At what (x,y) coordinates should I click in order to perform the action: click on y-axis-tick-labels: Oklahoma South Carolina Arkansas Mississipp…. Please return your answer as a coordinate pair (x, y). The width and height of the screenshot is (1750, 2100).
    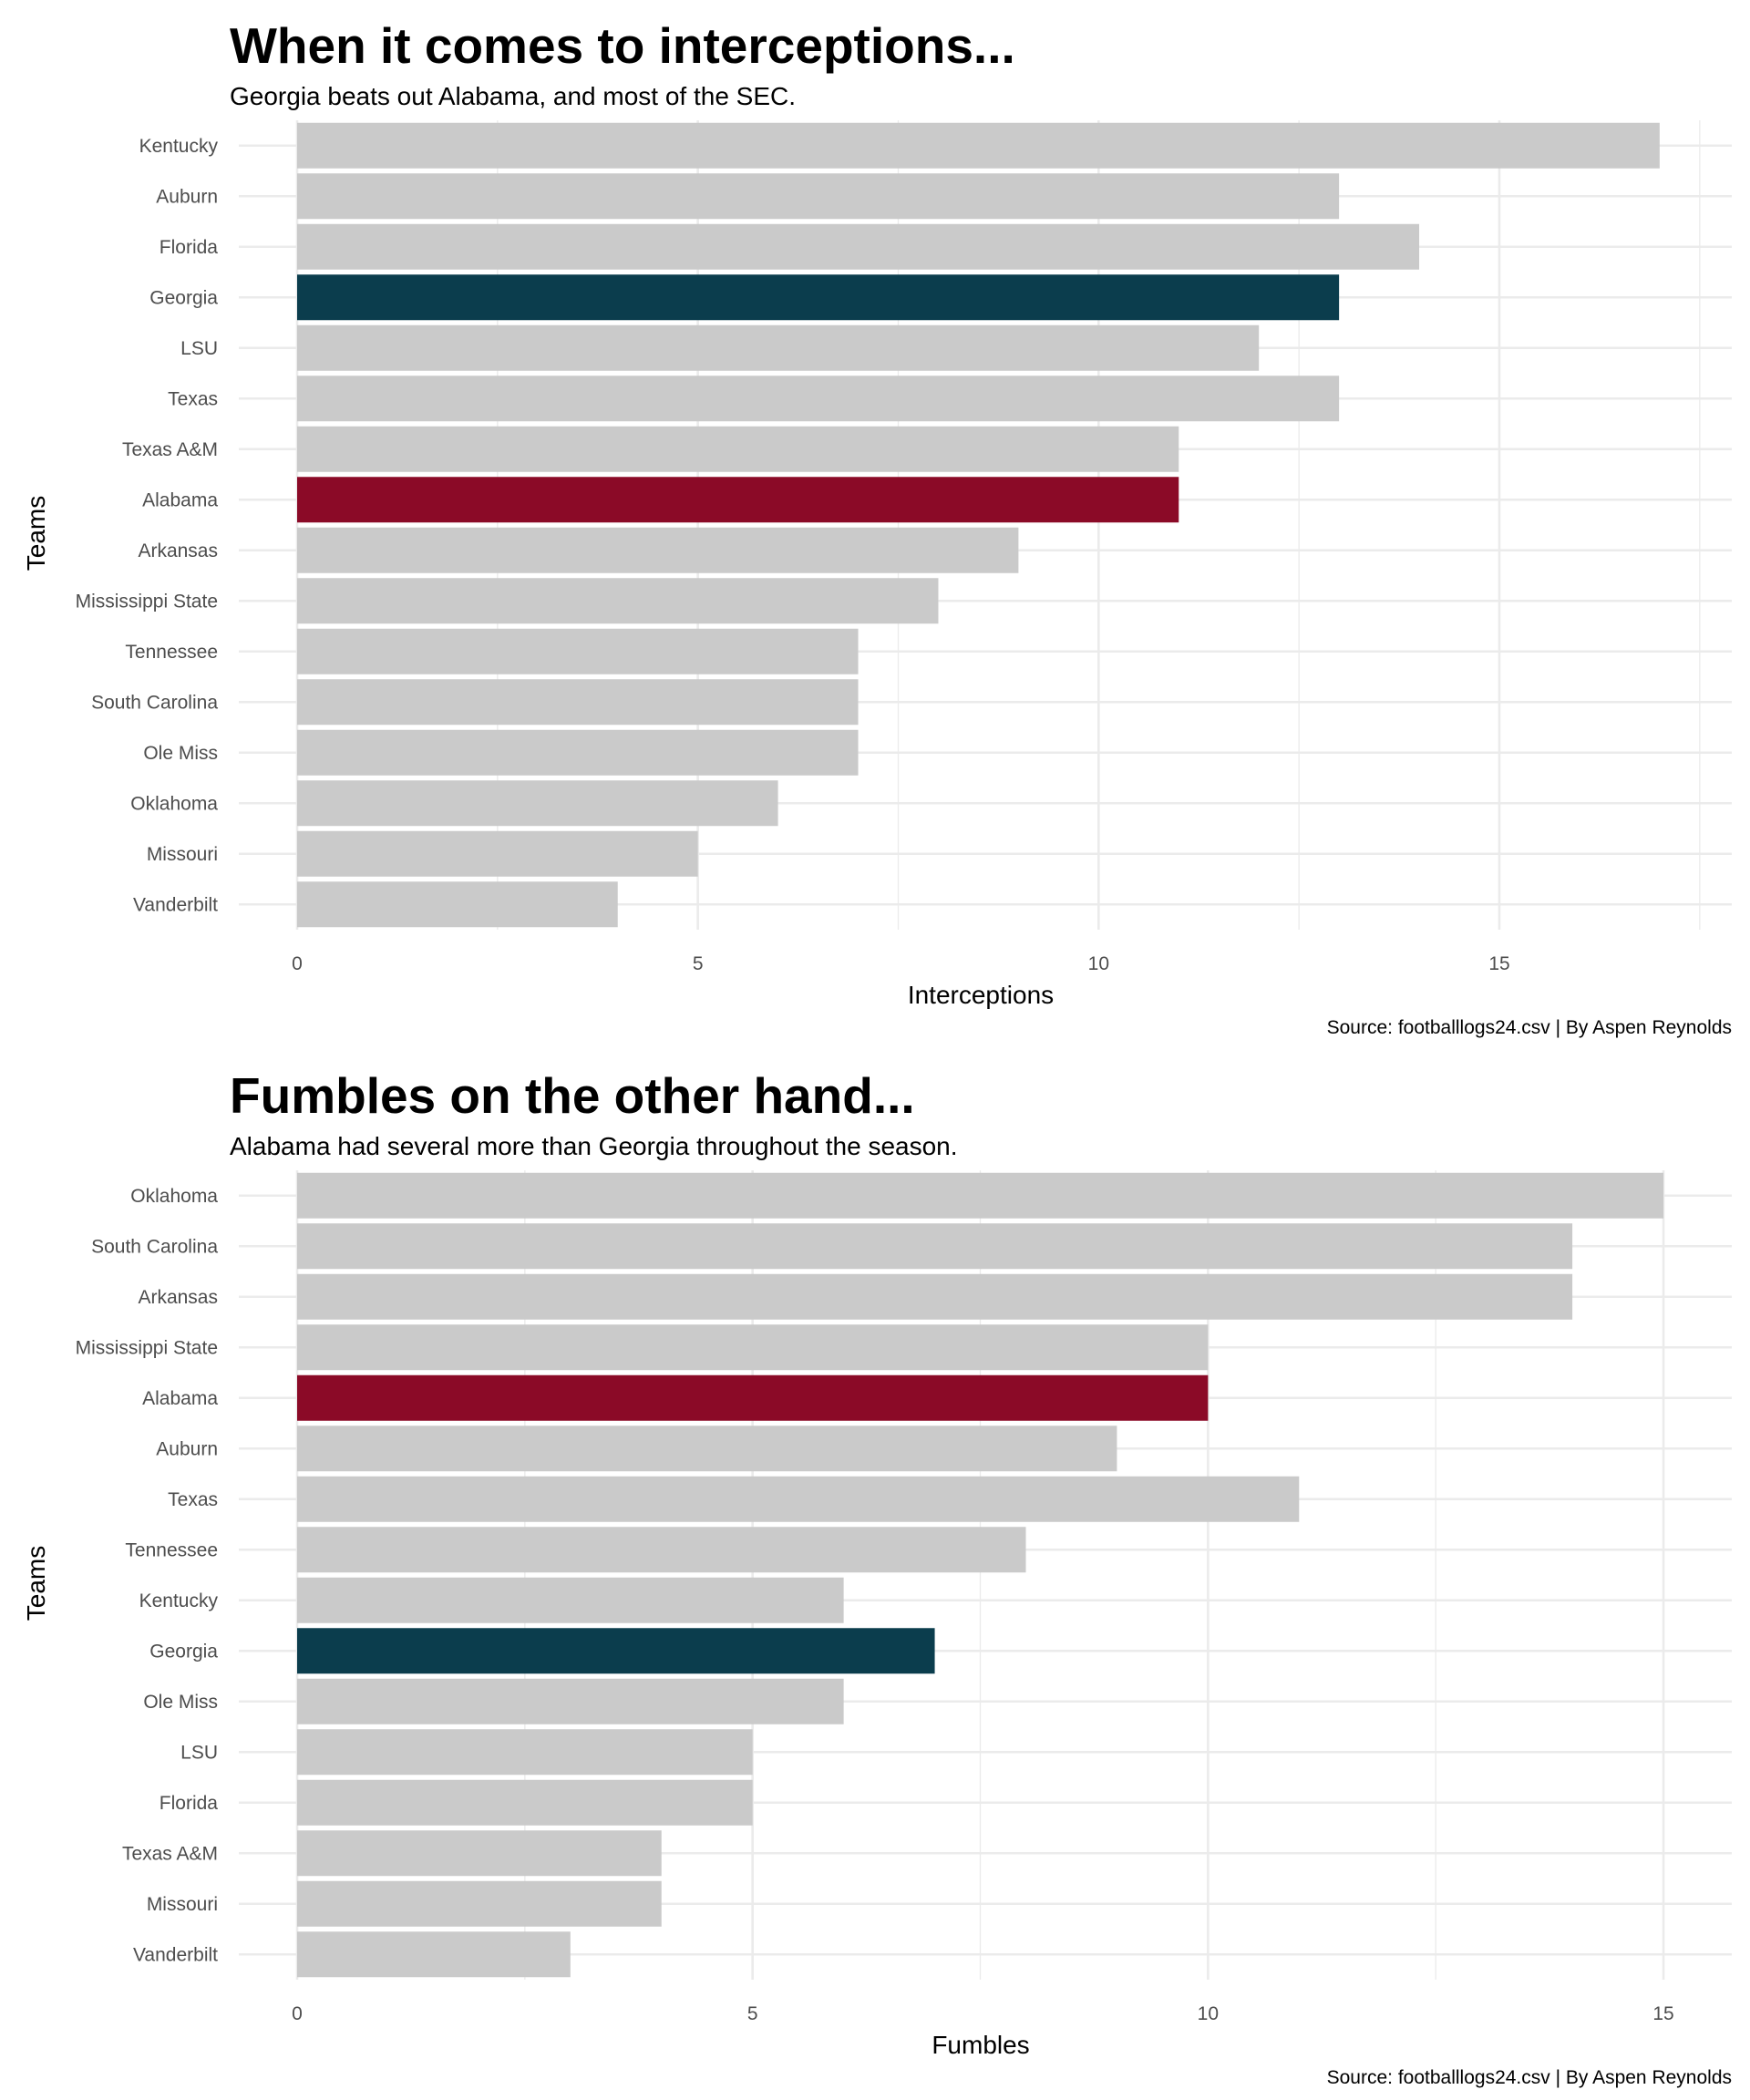
    Looking at the image, I should click on (148, 1576).